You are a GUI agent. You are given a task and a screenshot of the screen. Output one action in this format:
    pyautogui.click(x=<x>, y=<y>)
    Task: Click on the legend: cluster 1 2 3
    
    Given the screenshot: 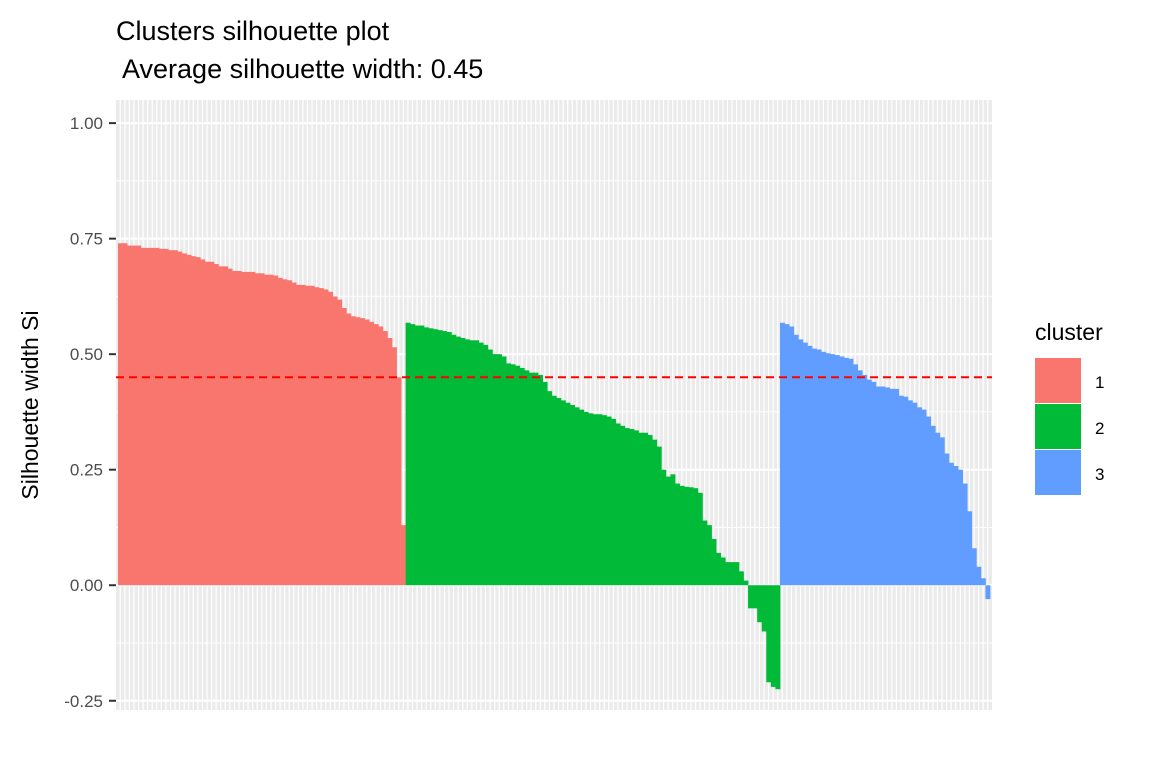 What is the action you would take?
    pyautogui.click(x=1069, y=407)
    